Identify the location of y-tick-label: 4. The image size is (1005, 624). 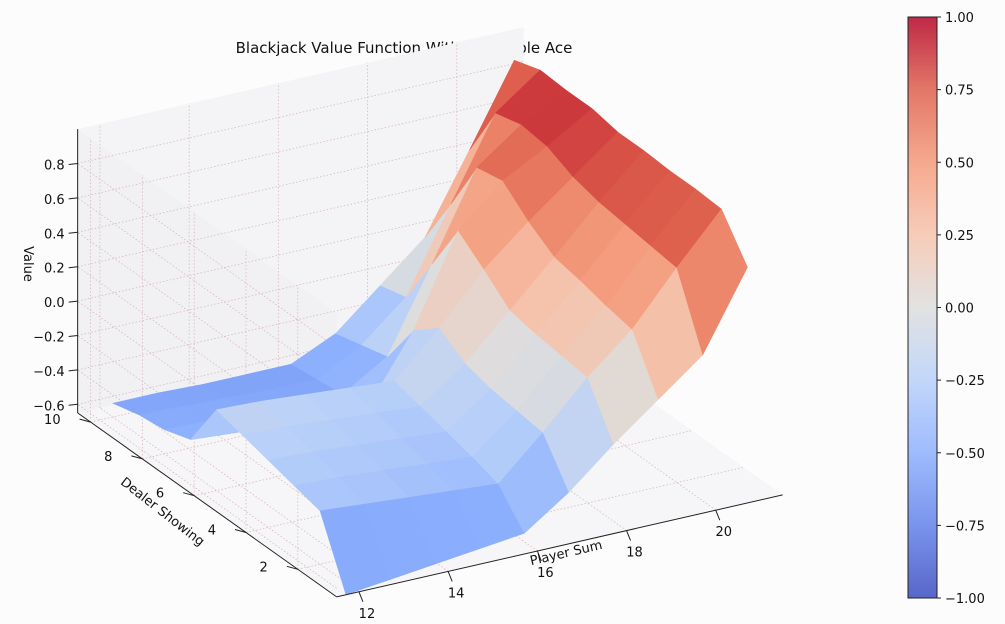
(212, 531).